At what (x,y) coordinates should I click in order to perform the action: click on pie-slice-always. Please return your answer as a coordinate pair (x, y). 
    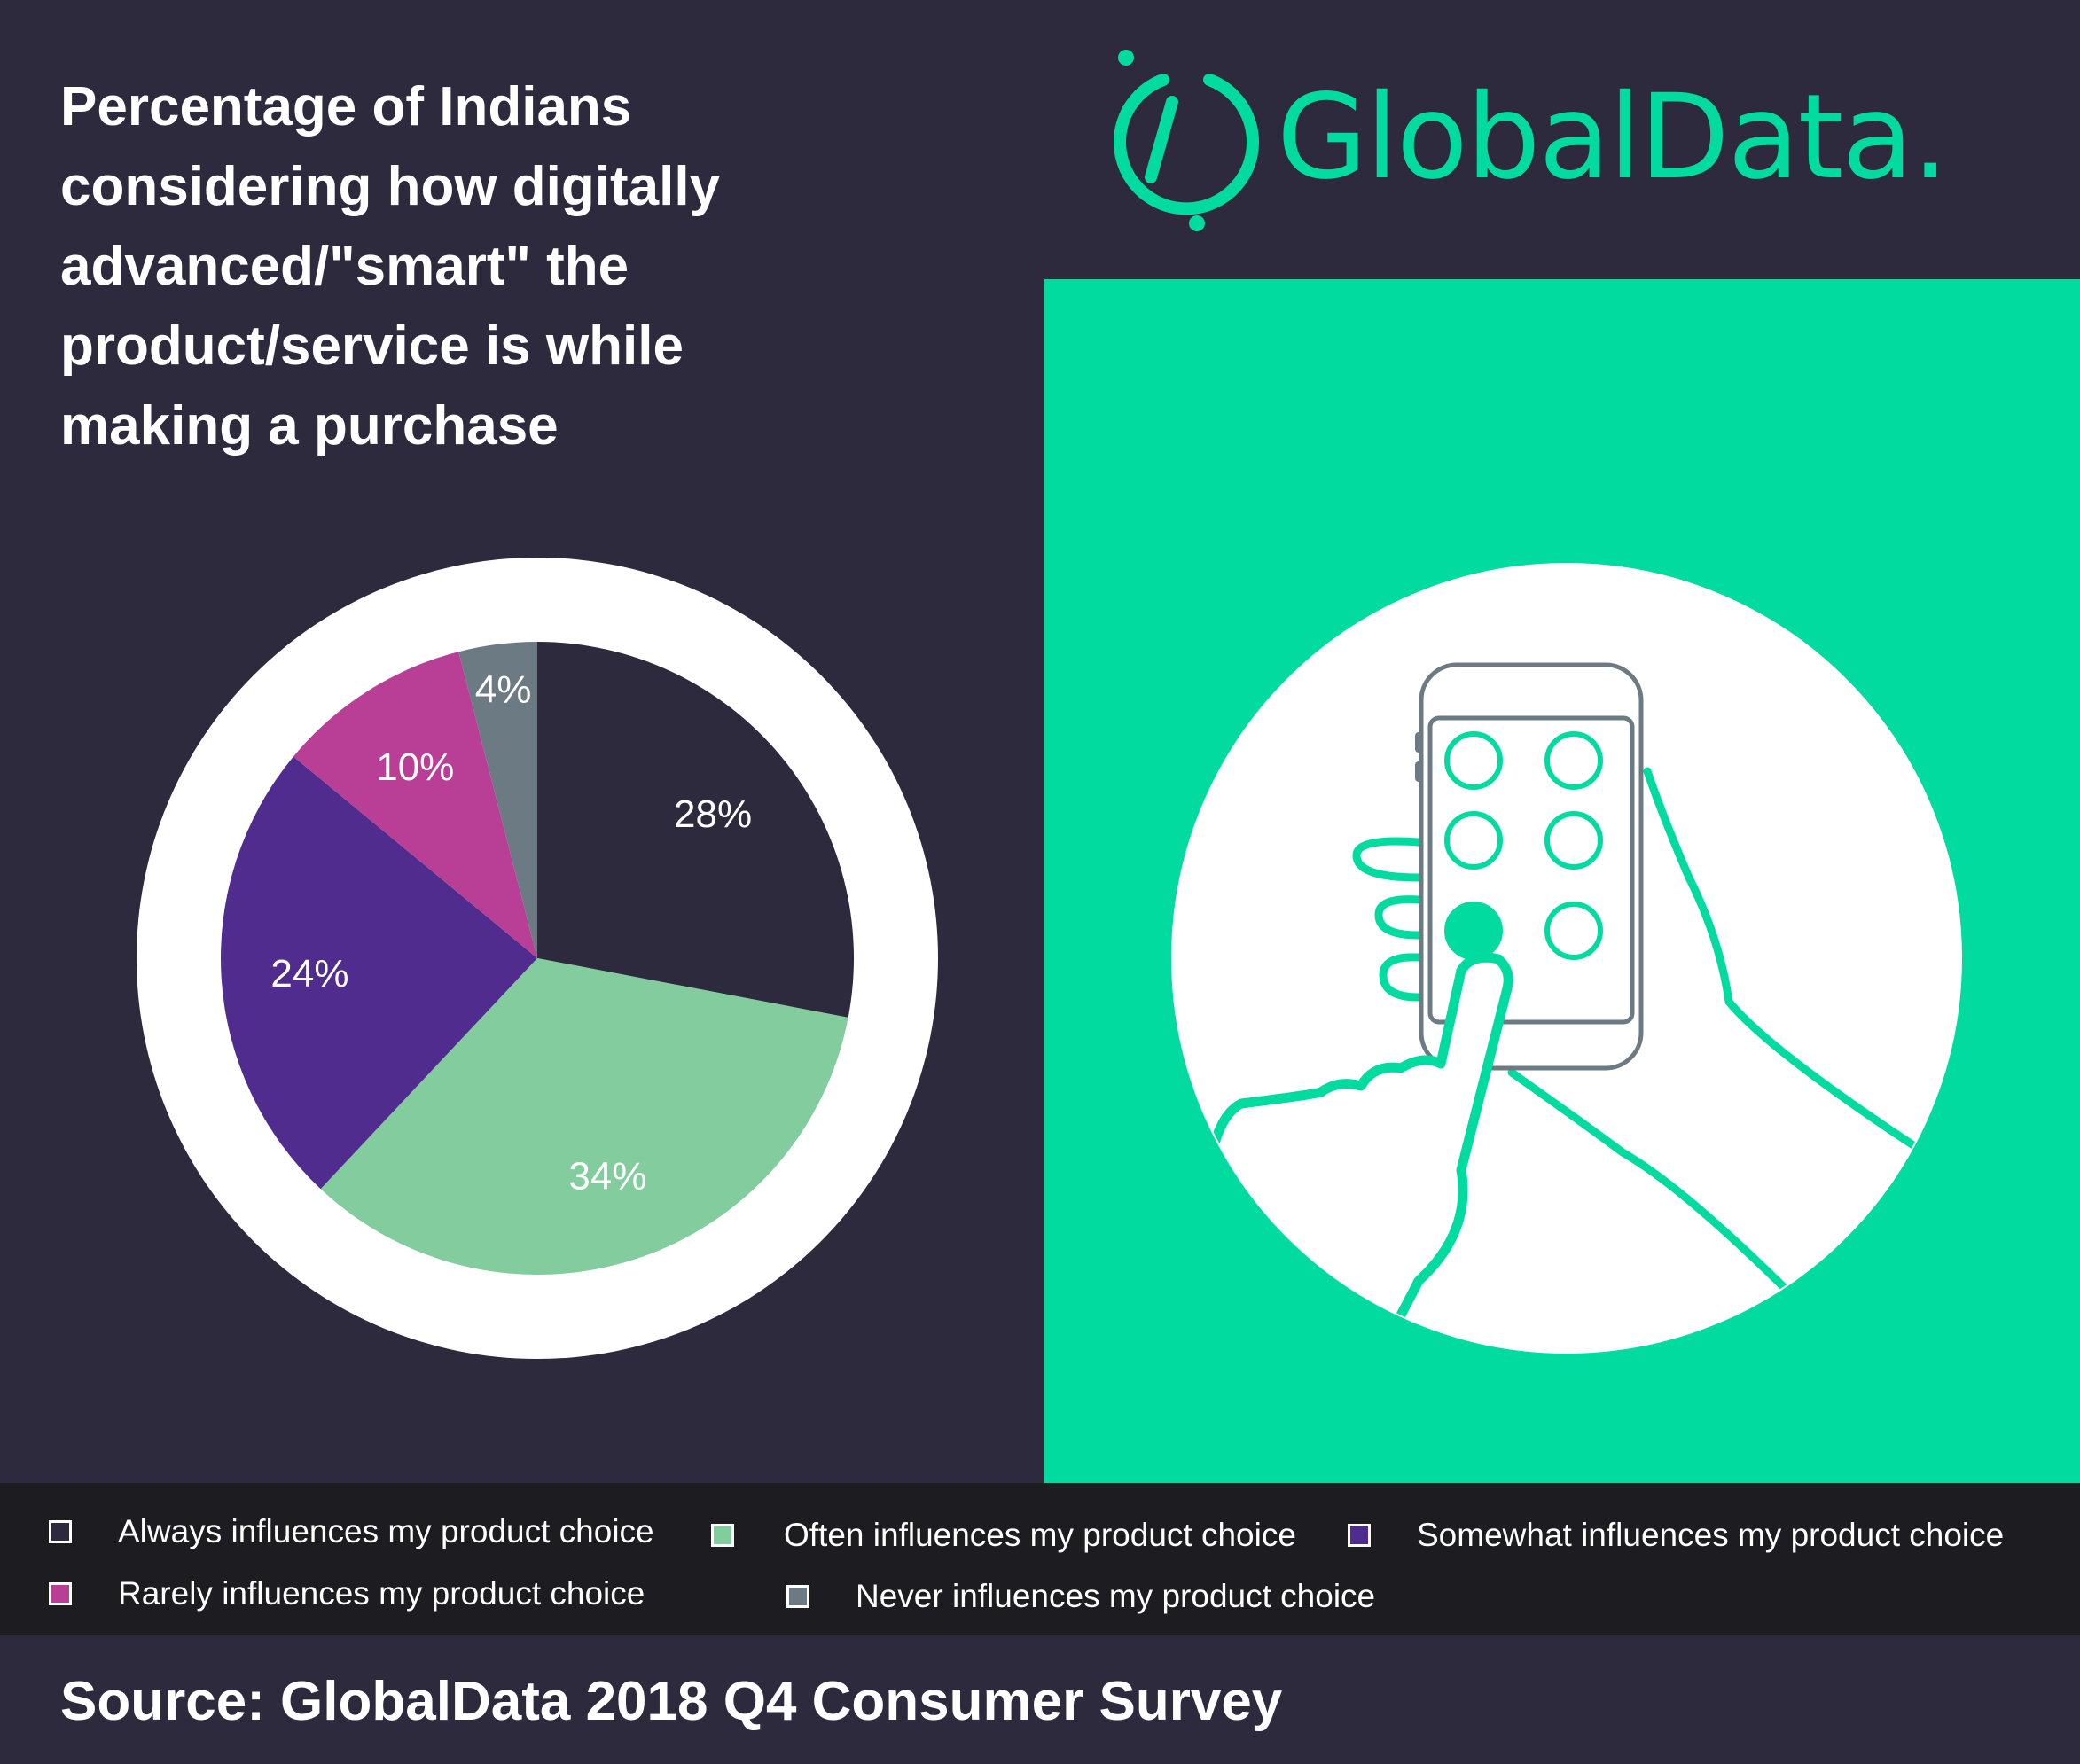
    Looking at the image, I should click on (696, 830).